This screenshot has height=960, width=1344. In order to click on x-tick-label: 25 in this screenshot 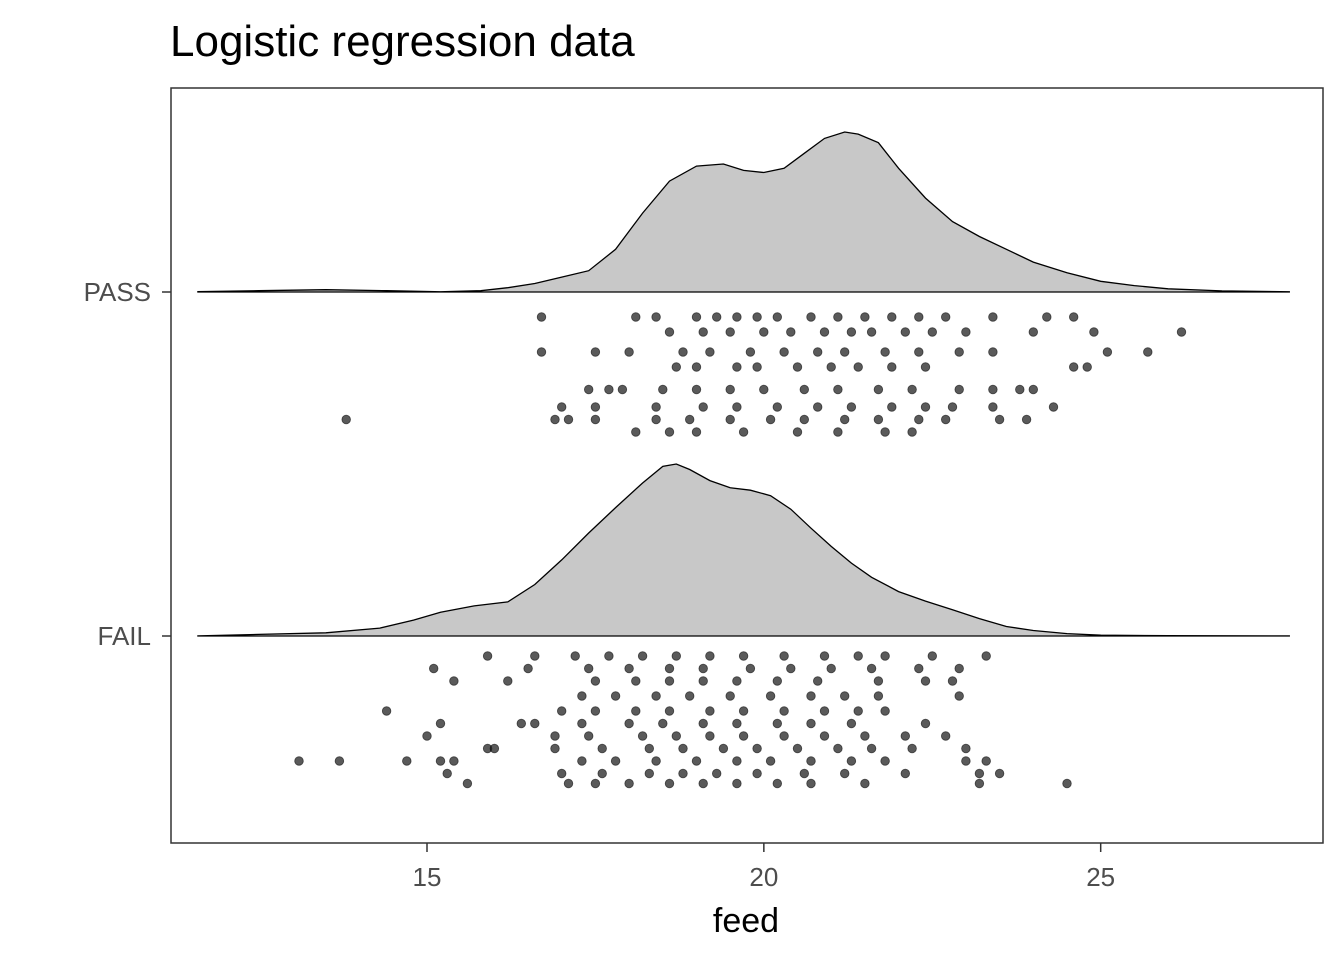, I will do `click(1100, 877)`.